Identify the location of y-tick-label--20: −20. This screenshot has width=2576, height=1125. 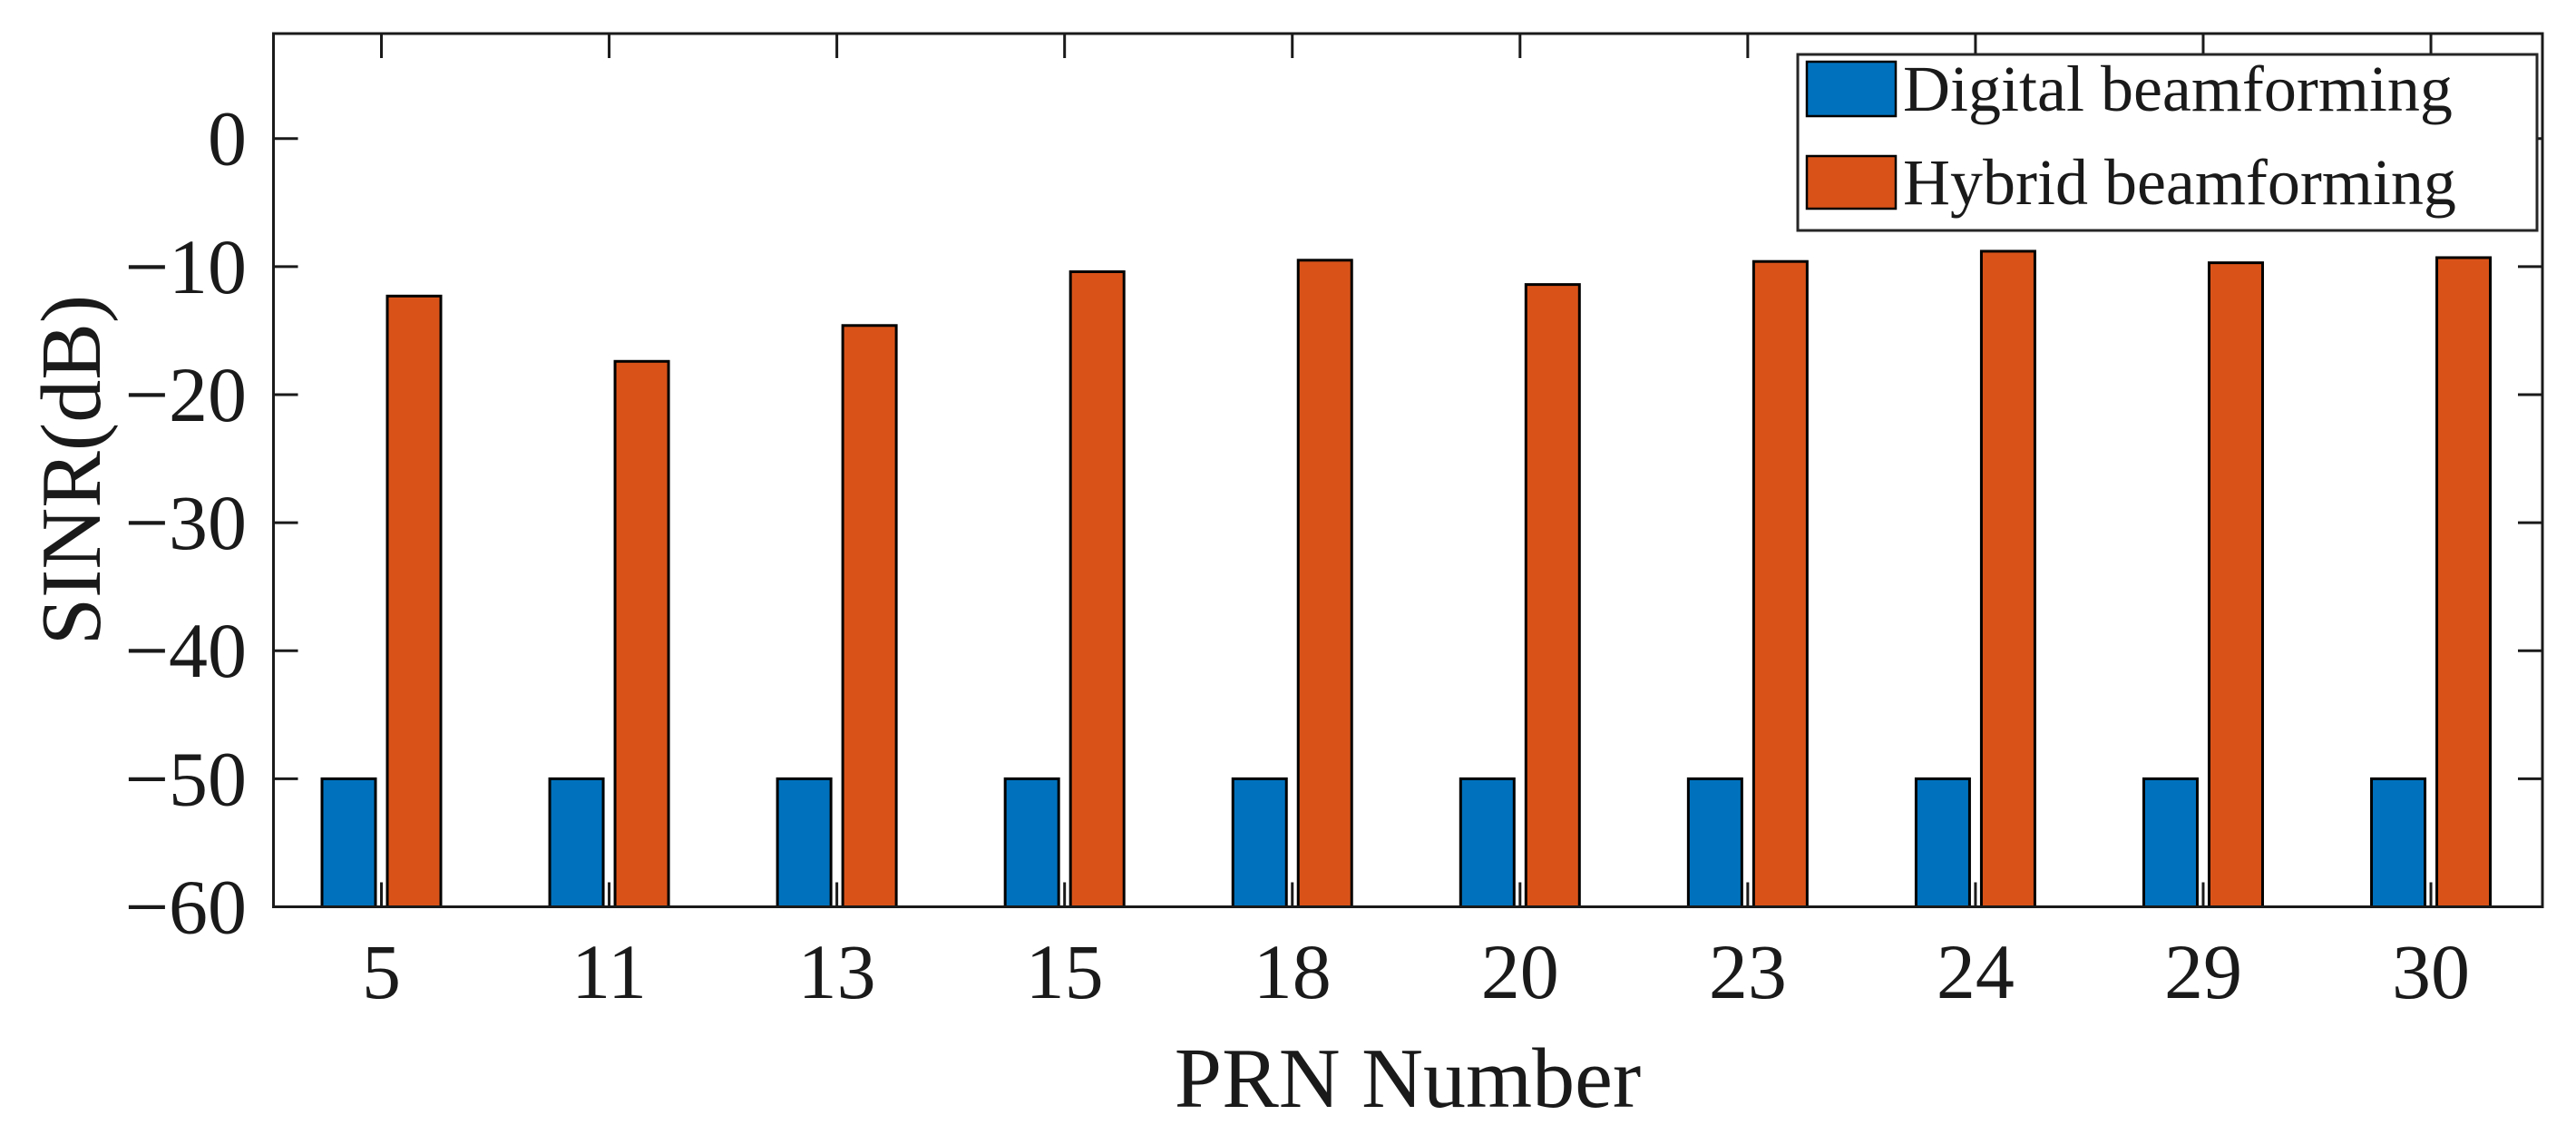
(185, 394).